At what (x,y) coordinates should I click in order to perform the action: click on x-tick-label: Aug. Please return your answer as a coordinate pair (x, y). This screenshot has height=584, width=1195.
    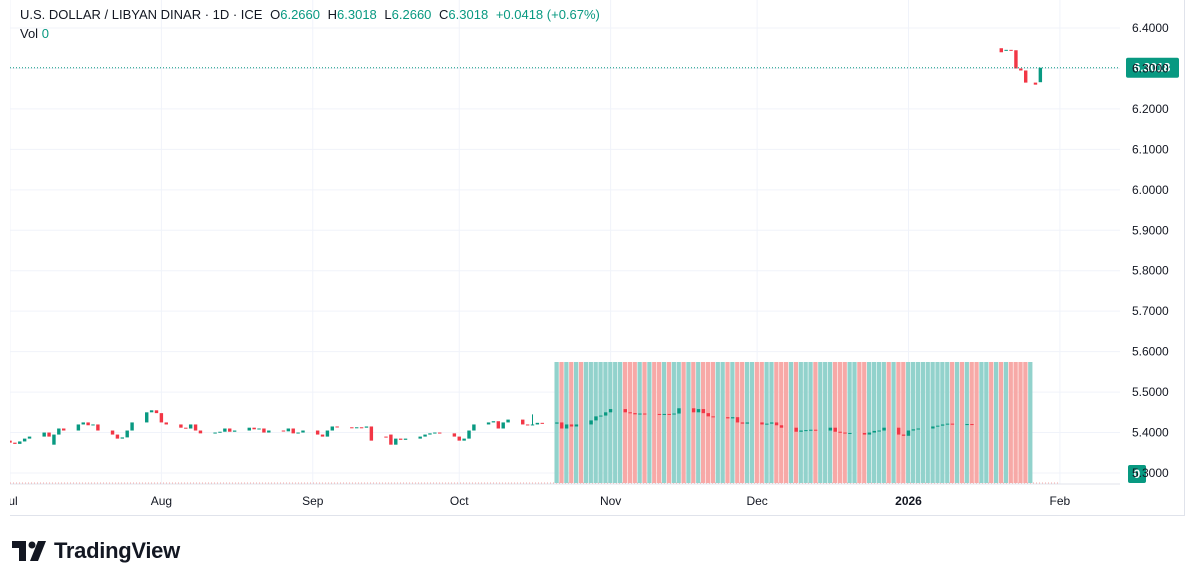
    Looking at the image, I should click on (161, 501).